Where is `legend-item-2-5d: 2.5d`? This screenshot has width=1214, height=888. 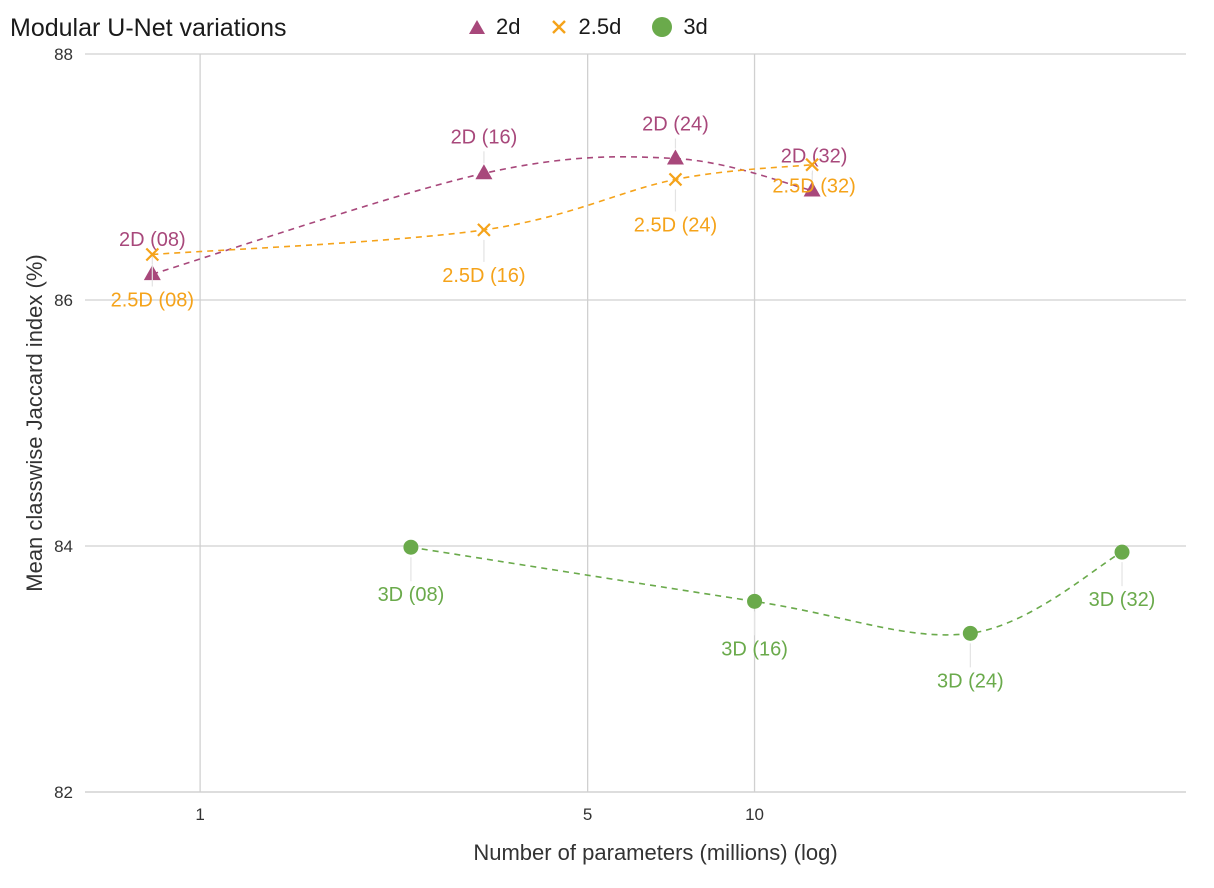
legend-item-2-5d: 2.5d is located at coordinates (585, 27).